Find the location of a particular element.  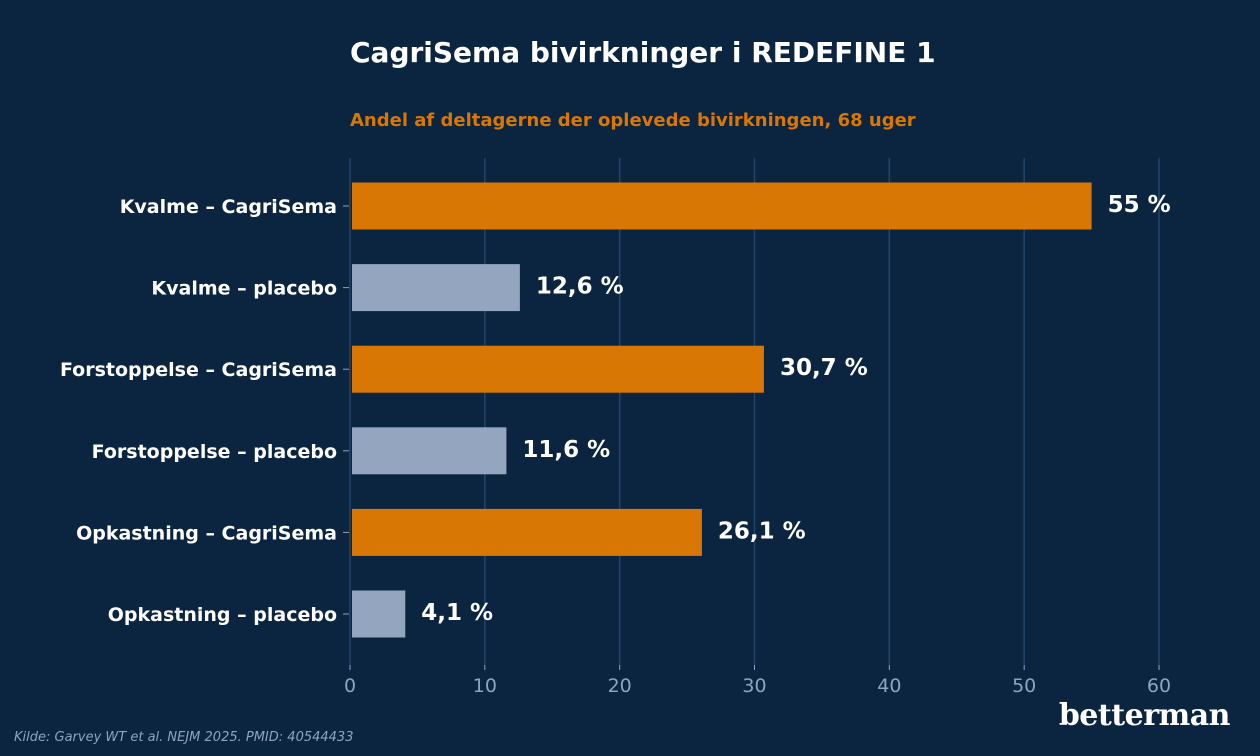

x-tick-label: 50 is located at coordinates (1024, 686).